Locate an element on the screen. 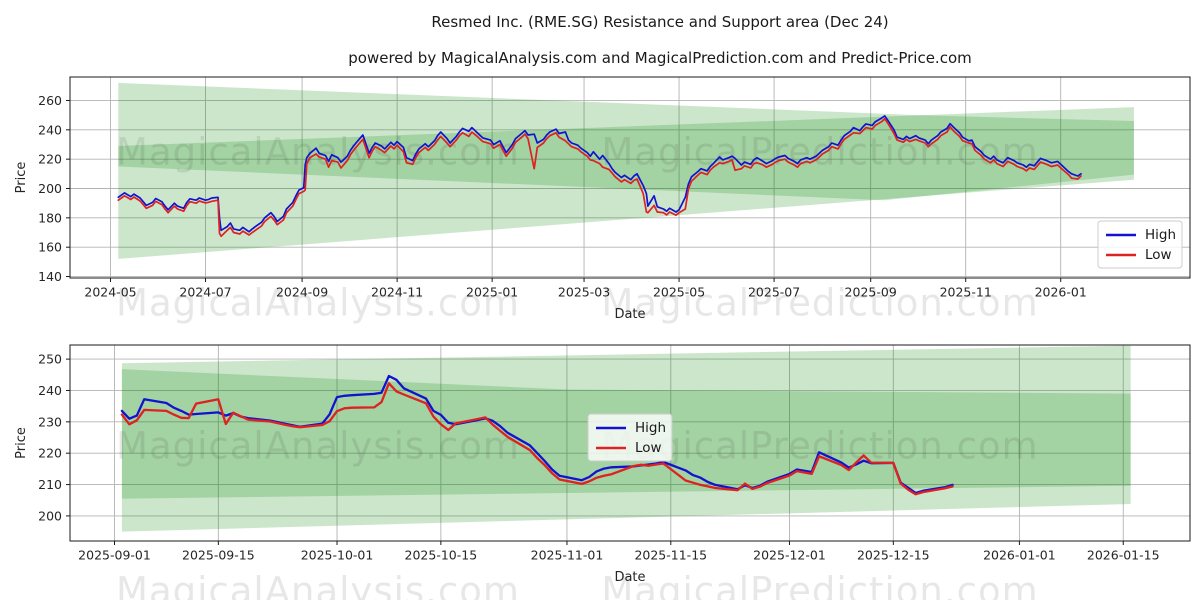 This screenshot has width=1200, height=600. x-tick-label: 2024-05 is located at coordinates (110, 292).